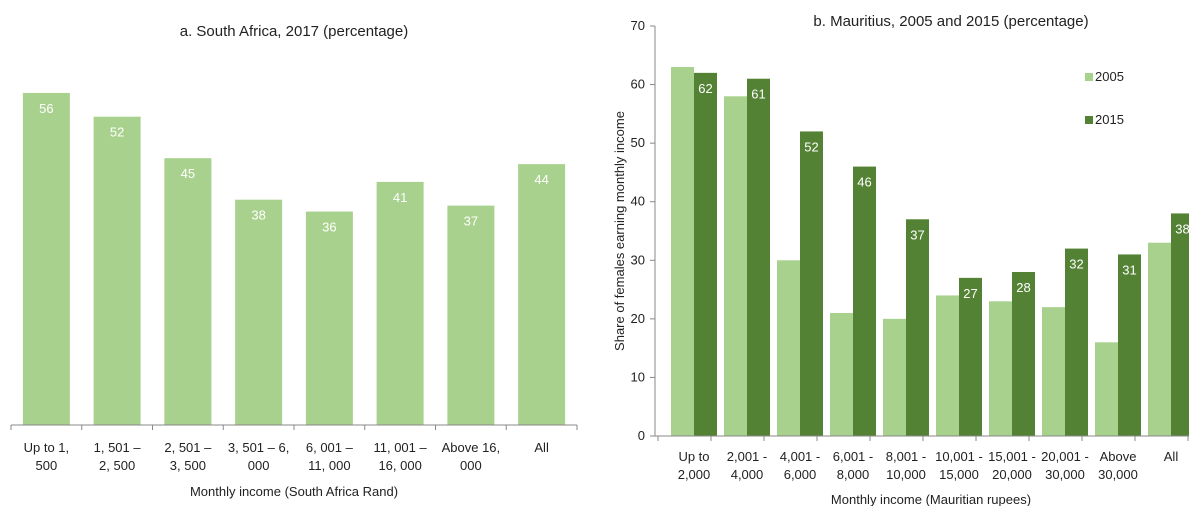 This screenshot has width=1189, height=506. Describe the element at coordinates (188, 173) in the screenshot. I see `bar-value-label: 45` at that location.